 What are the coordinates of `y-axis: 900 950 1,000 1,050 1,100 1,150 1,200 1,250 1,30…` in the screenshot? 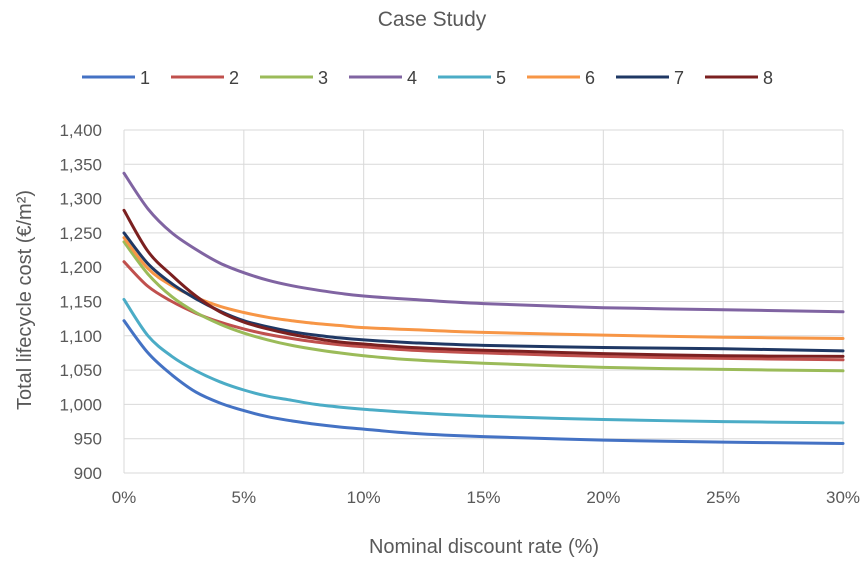 It's located at (80, 302).